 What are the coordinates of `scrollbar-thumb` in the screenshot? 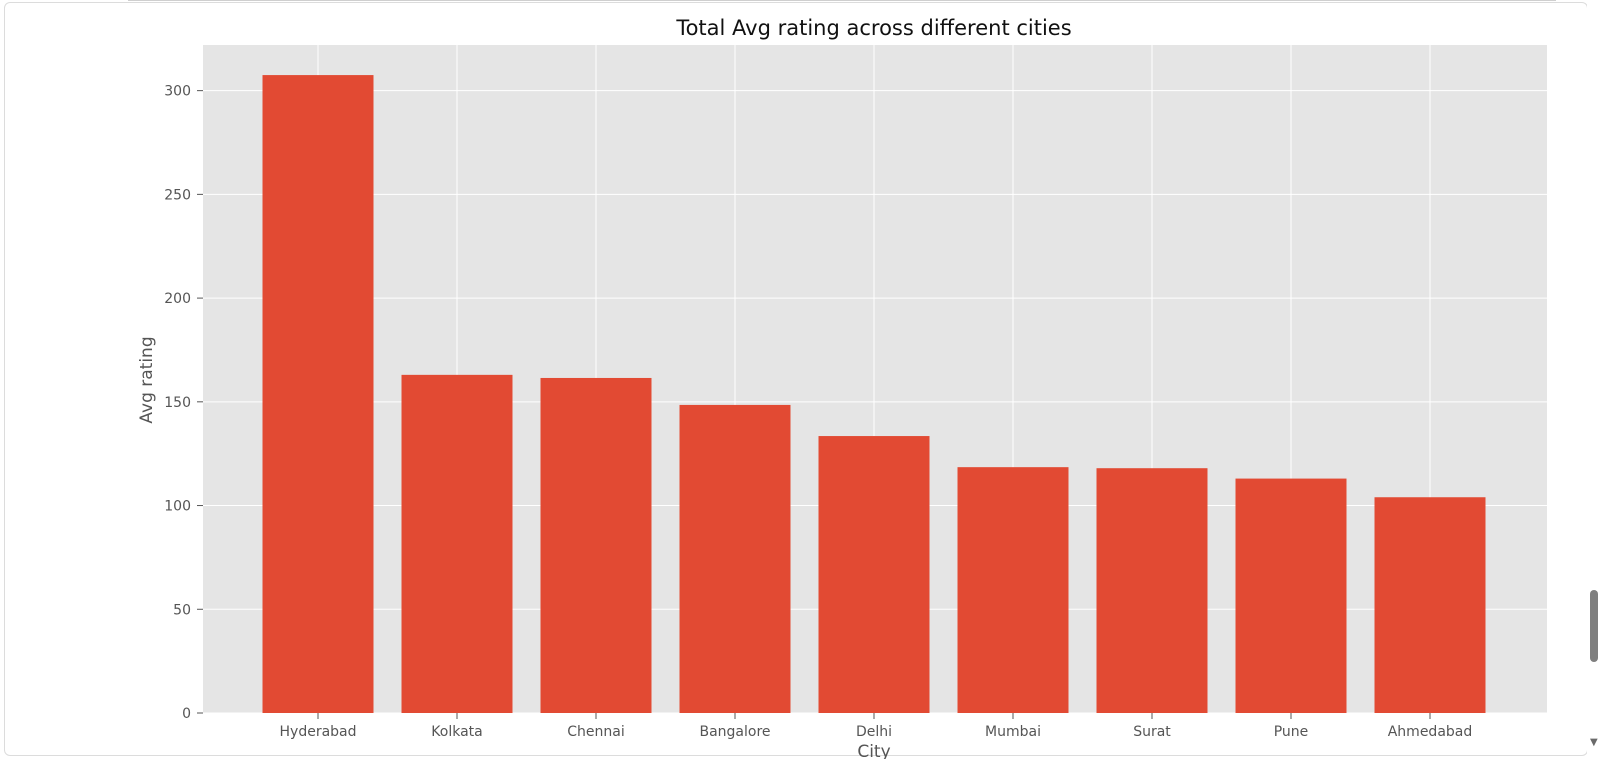 It's located at (1594, 626).